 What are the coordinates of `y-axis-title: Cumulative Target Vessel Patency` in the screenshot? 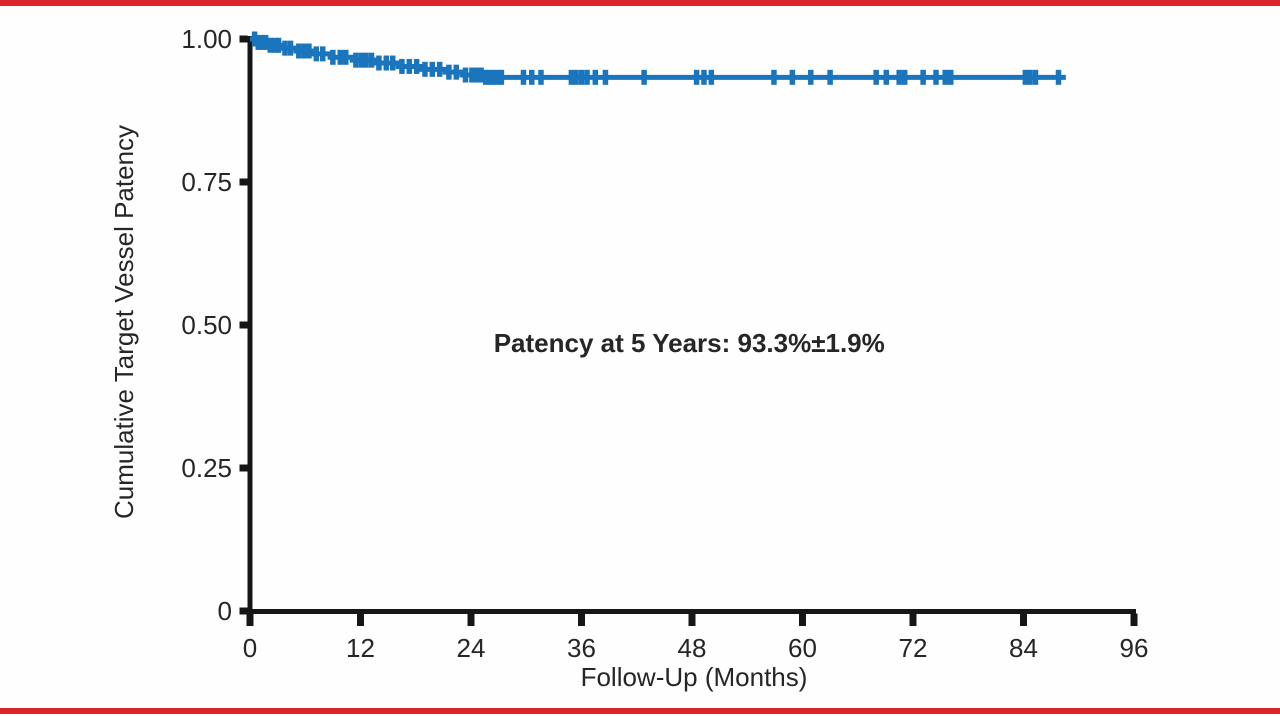 It's located at (124, 322).